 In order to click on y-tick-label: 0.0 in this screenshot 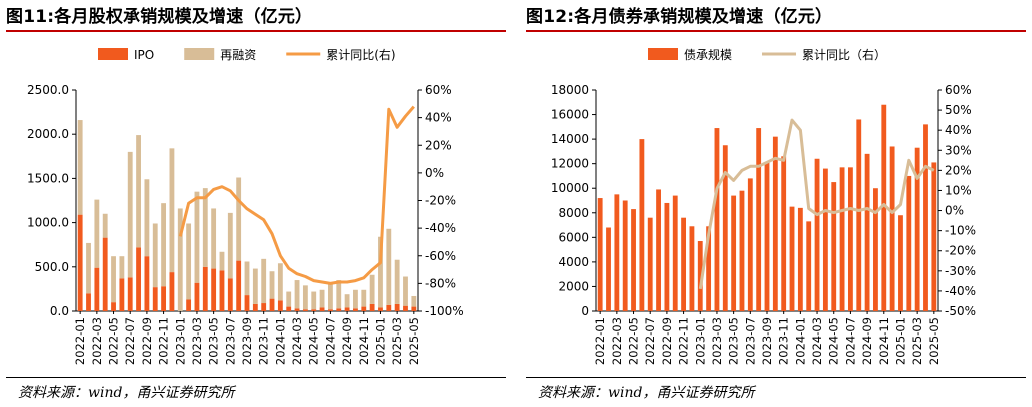, I will do `click(59, 311)`.